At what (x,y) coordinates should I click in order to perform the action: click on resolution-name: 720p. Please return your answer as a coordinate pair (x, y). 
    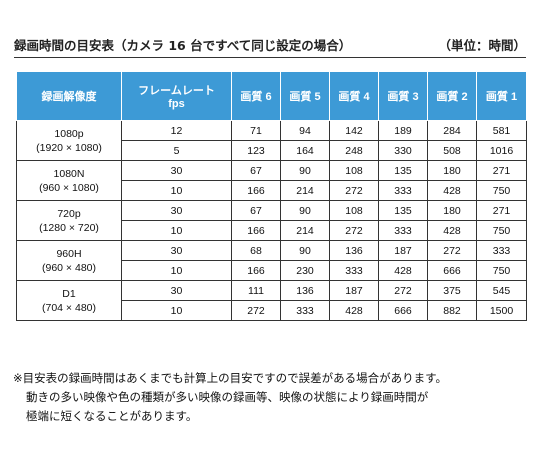
    Looking at the image, I should click on (69, 213).